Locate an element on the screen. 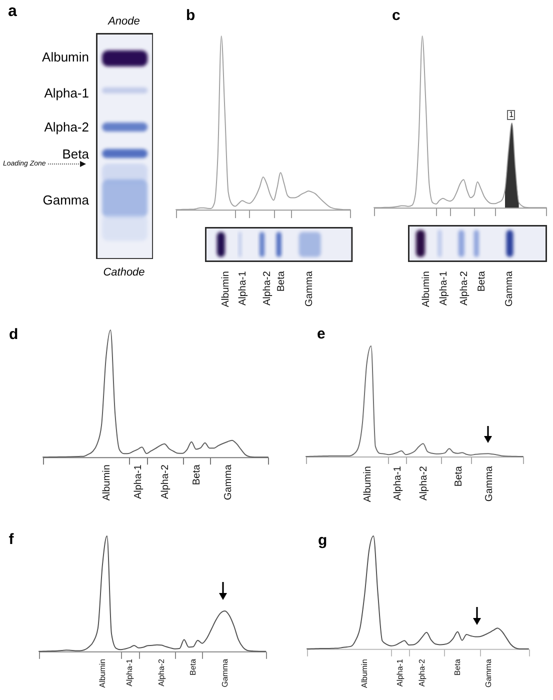  text: Beta is located at coordinates (75, 154).